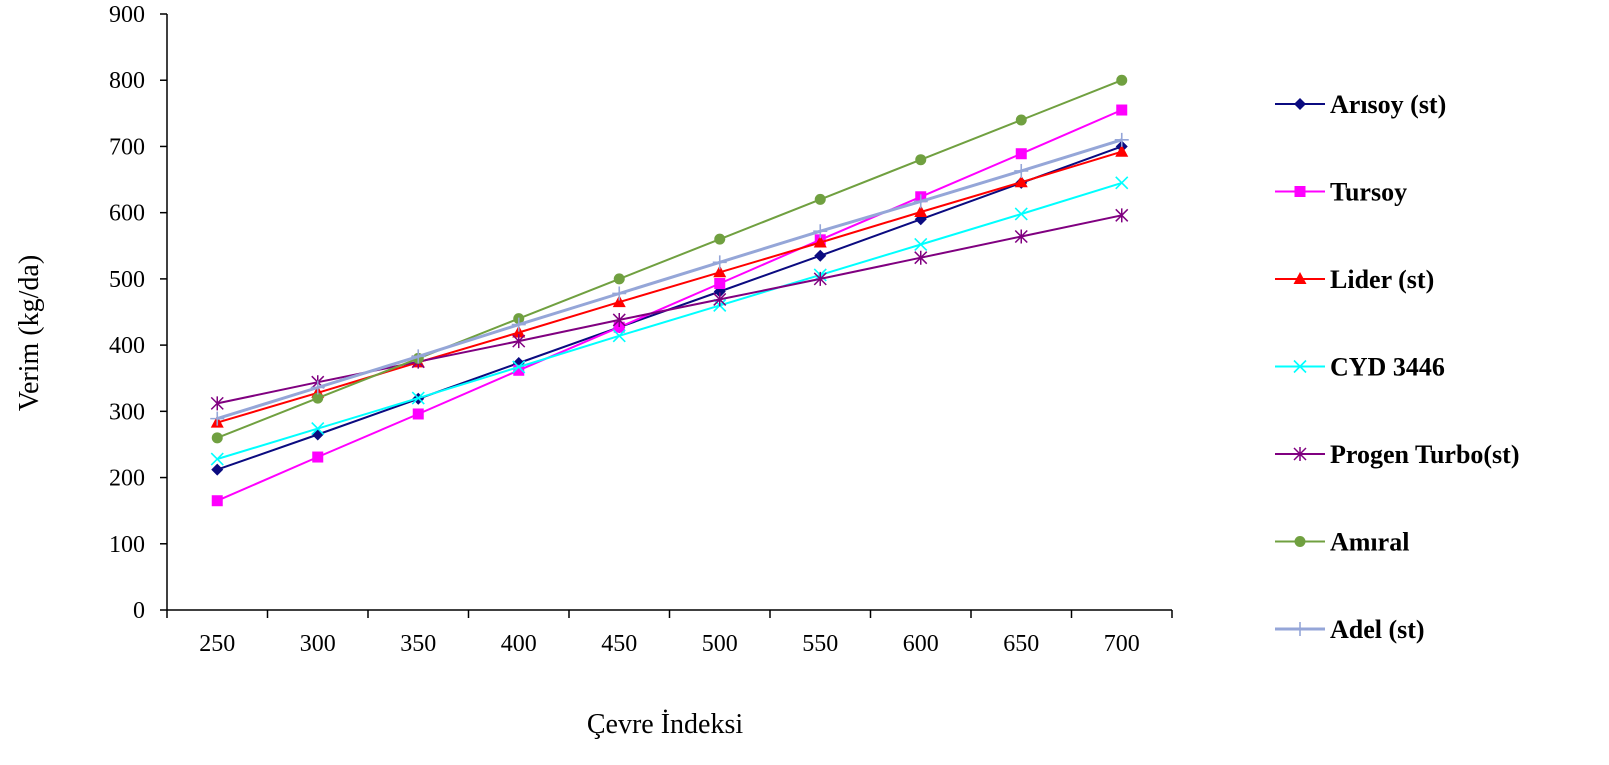 This screenshot has height=765, width=1609. What do you see at coordinates (820, 644) in the screenshot?
I see `x-tick-label: 550` at bounding box center [820, 644].